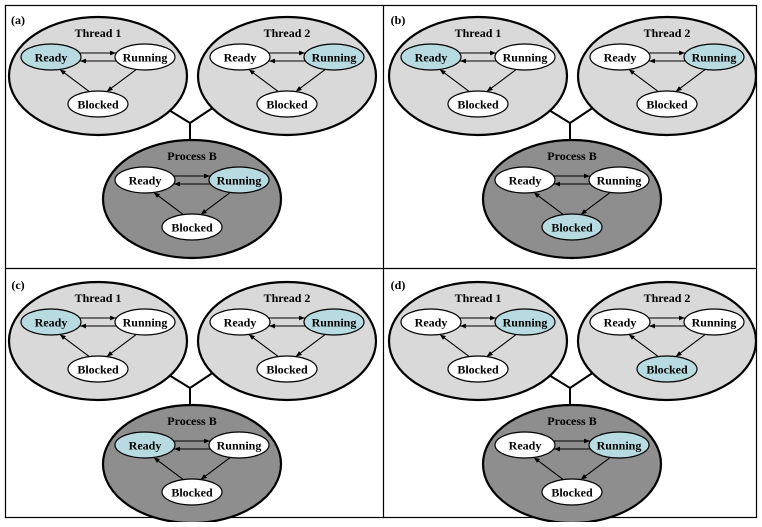 The height and width of the screenshot is (527, 762). Describe the element at coordinates (398, 20) in the screenshot. I see `panel-label: (b)` at that location.